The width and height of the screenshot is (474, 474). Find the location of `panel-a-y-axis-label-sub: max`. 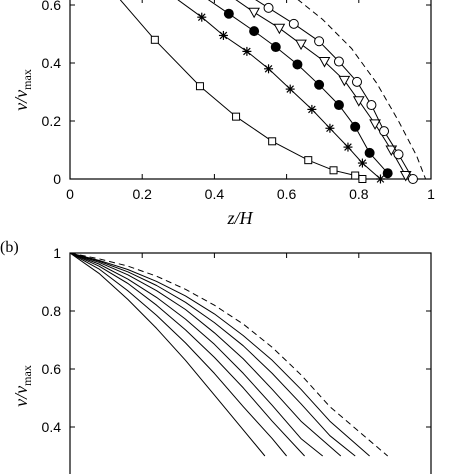

panel-a-y-axis-label-sub: max is located at coordinates (27, 79).